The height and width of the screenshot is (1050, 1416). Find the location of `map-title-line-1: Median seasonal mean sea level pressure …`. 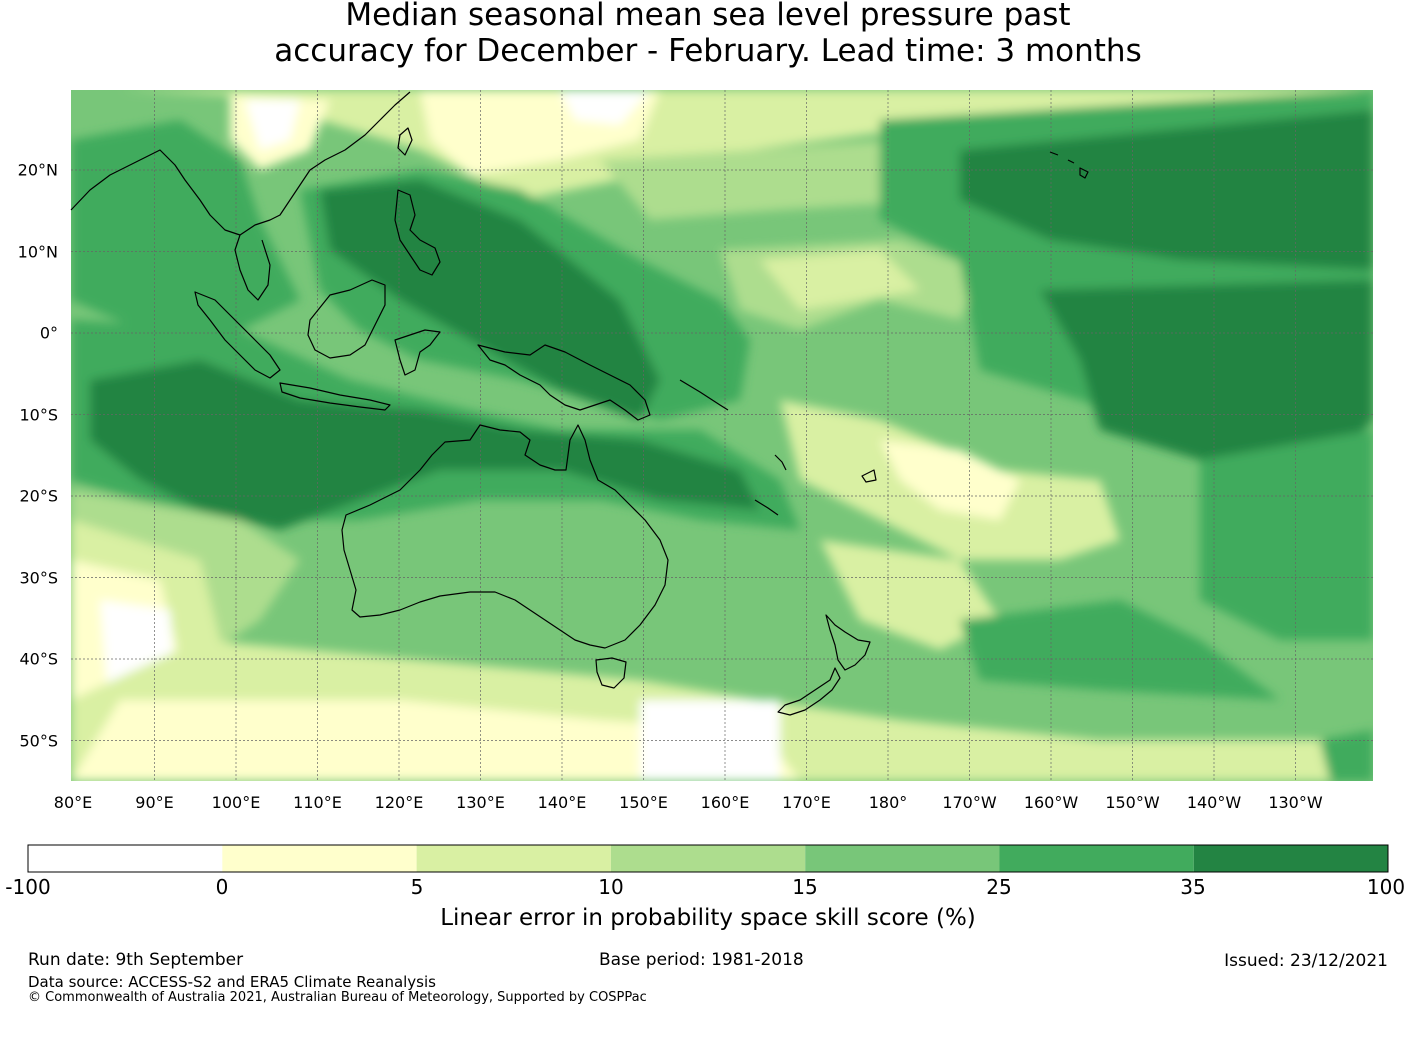

map-title-line-1: Median seasonal mean sea level pressure … is located at coordinates (708, 16).